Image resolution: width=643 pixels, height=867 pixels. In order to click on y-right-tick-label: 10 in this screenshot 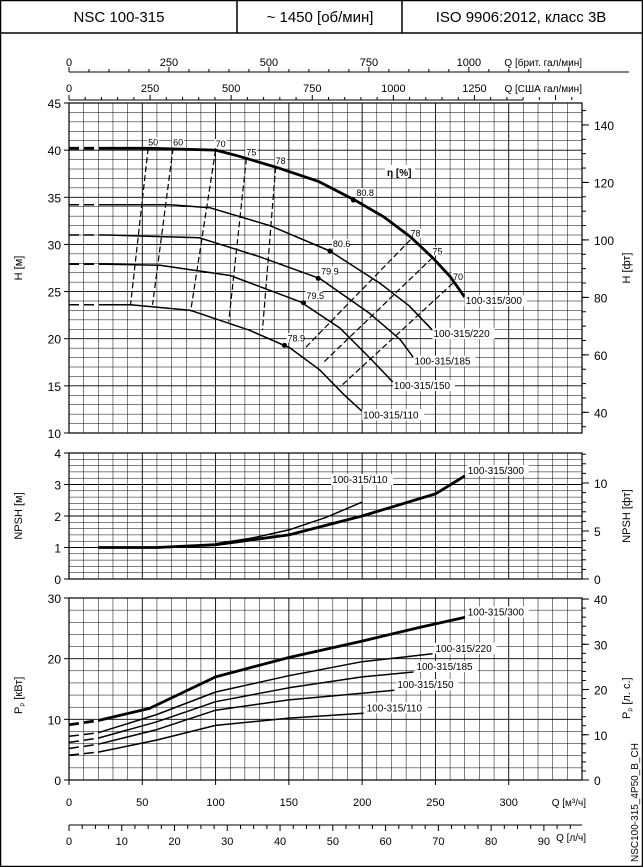, I will do `click(601, 484)`.